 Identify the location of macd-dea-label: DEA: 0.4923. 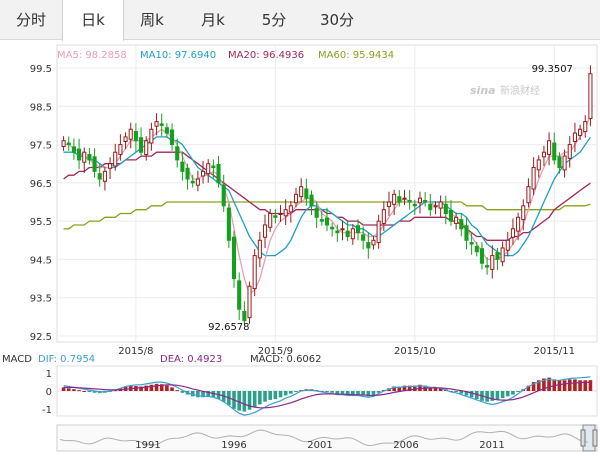
(191, 359).